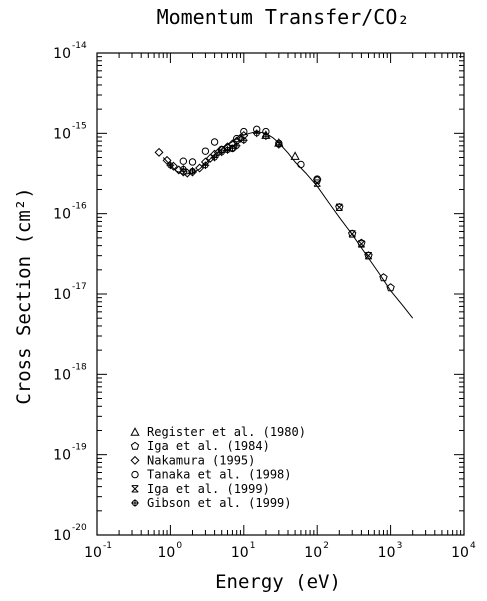  What do you see at coordinates (278, 582) in the screenshot?
I see `x-axis-title: Energy (eV)` at bounding box center [278, 582].